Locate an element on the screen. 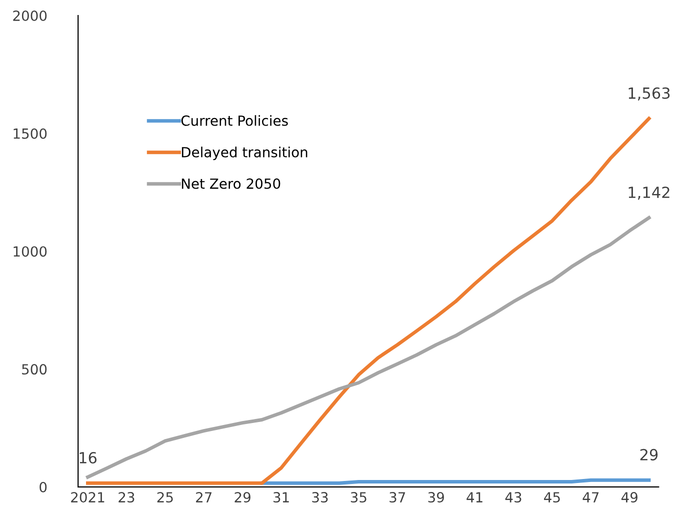  x-tick-label: 35 is located at coordinates (358, 497).